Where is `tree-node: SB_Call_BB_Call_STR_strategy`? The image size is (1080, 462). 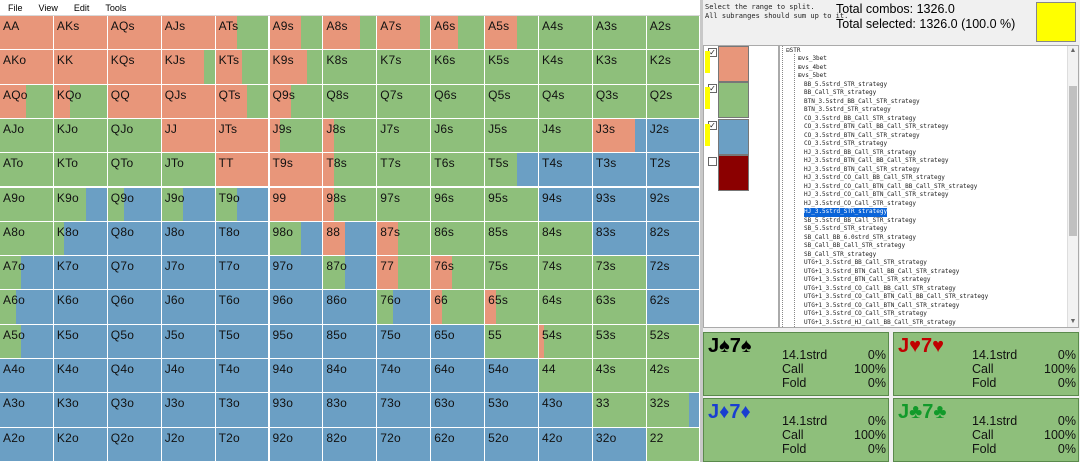 tree-node: SB_Call_BB_Call_STR_strategy is located at coordinates (855, 245).